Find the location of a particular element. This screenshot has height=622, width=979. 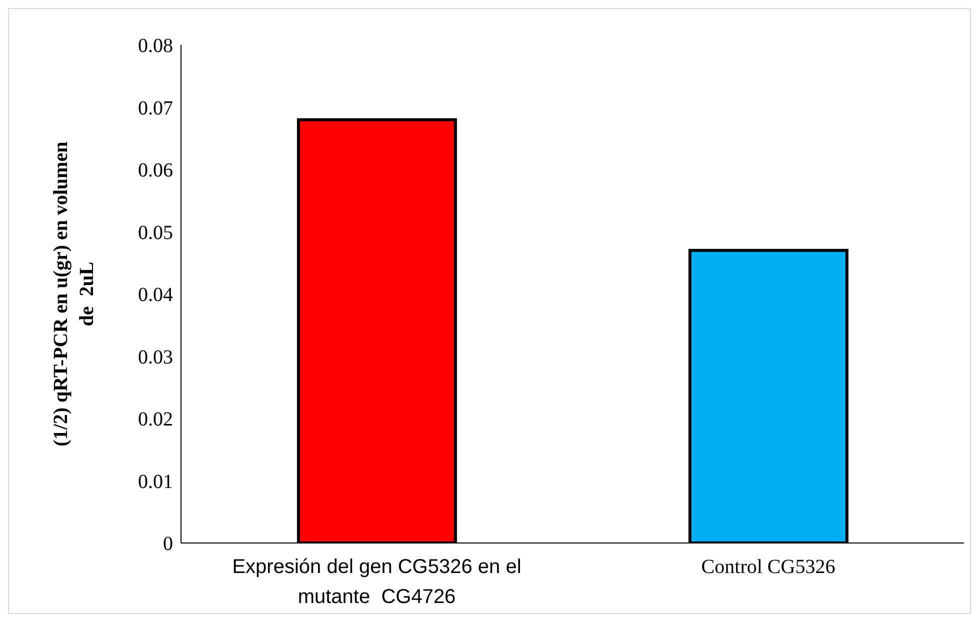

x-tick-label: Control CG5326 is located at coordinates (768, 567).